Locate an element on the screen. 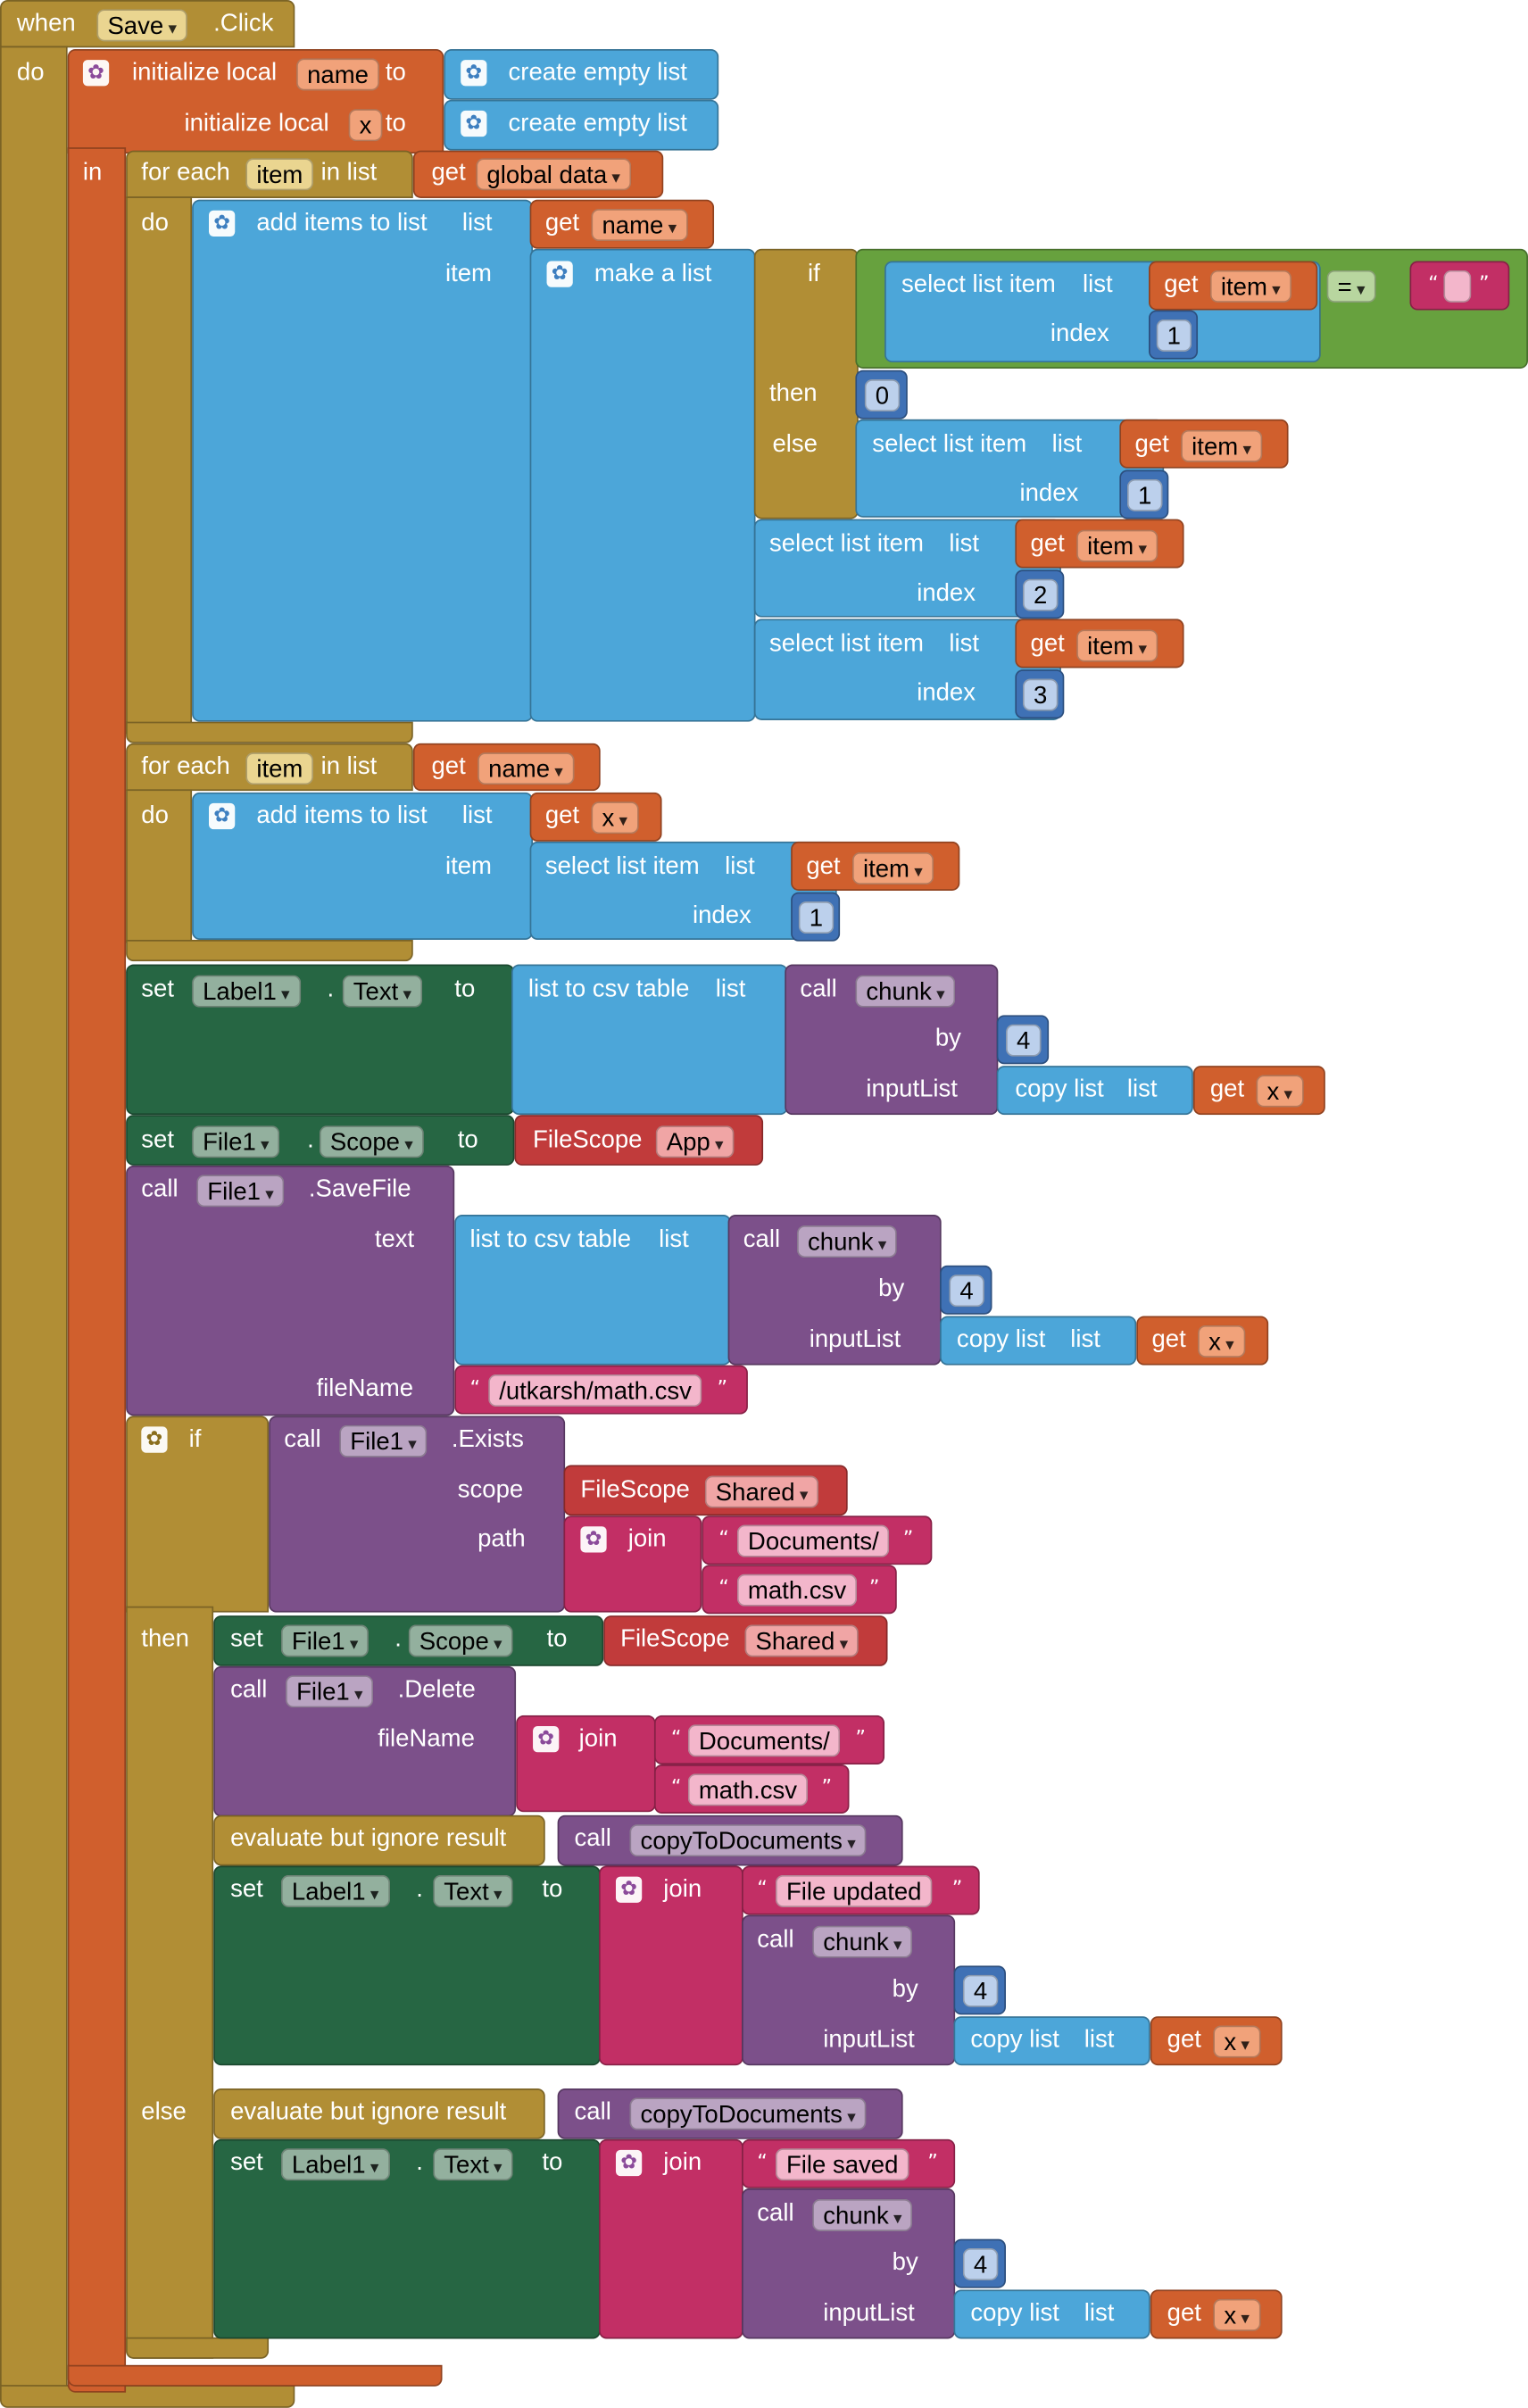 This screenshot has height=2408, width=1528. number-field: 3 is located at coordinates (1040, 694).